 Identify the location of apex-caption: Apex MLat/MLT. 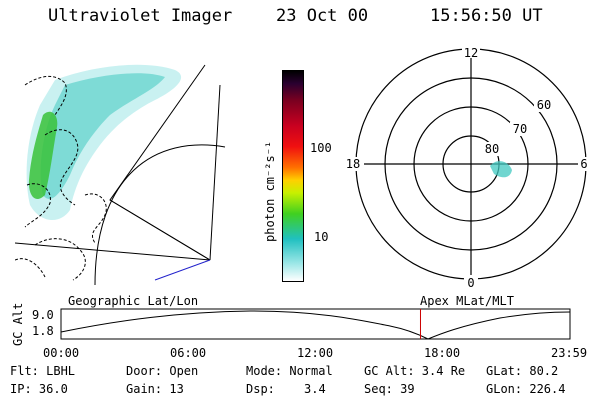
(467, 301).